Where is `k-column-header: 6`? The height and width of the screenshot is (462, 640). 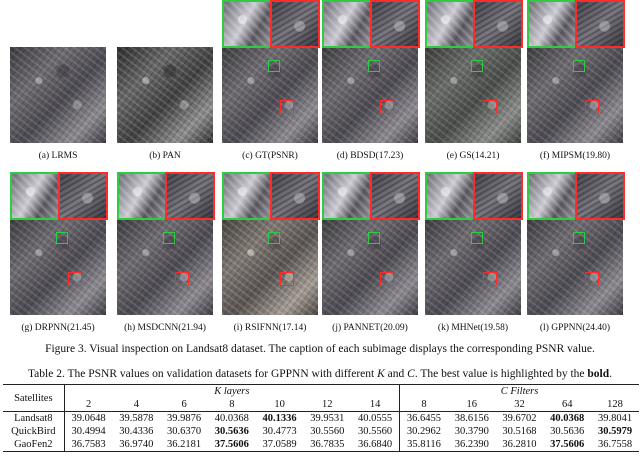 k-column-header: 6 is located at coordinates (184, 404).